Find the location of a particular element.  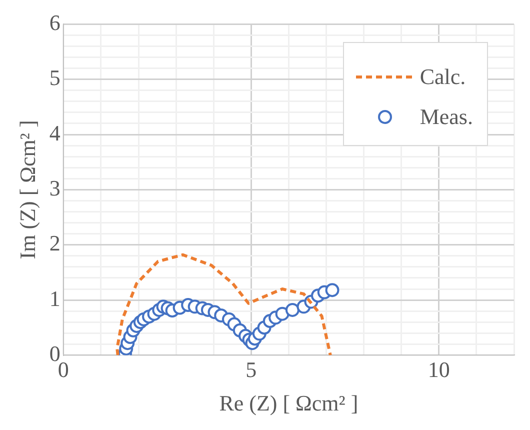

y-axis-title: Im (Z) [ Ωcm² ] is located at coordinates (27, 190).